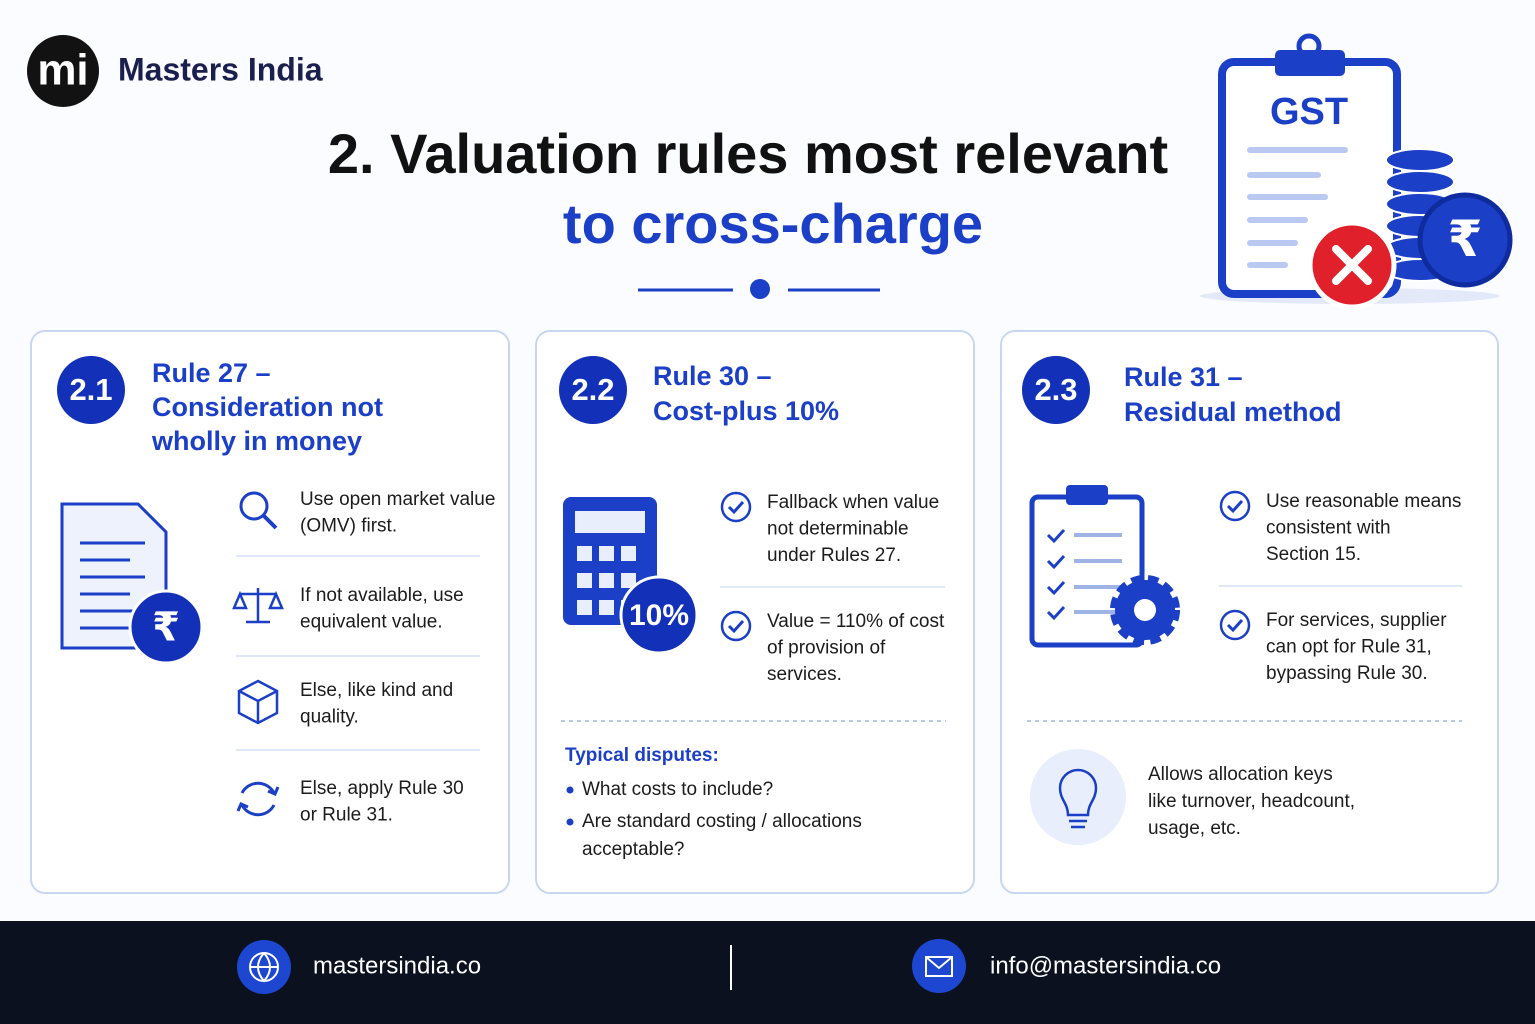 This screenshot has width=1535, height=1024. I want to click on disputes-heading: Typical disputes:, so click(642, 755).